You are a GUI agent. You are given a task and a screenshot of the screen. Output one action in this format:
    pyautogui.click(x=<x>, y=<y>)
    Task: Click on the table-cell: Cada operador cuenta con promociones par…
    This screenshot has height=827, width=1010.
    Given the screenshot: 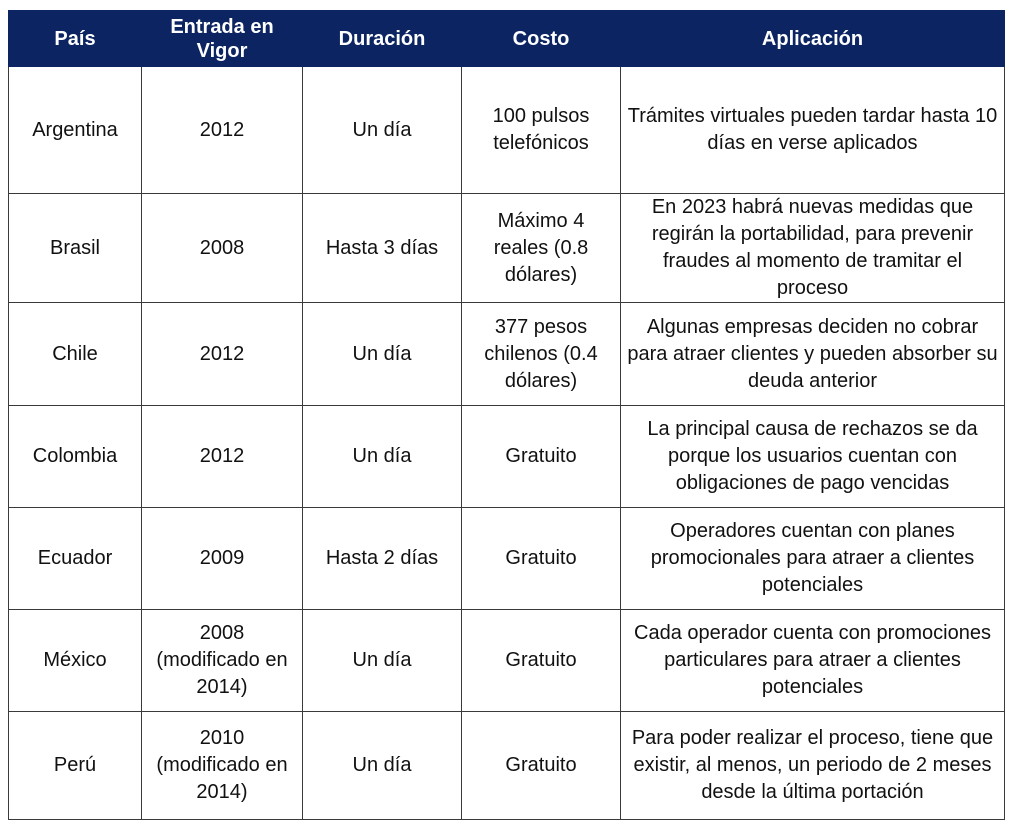 What is the action you would take?
    pyautogui.click(x=812, y=660)
    